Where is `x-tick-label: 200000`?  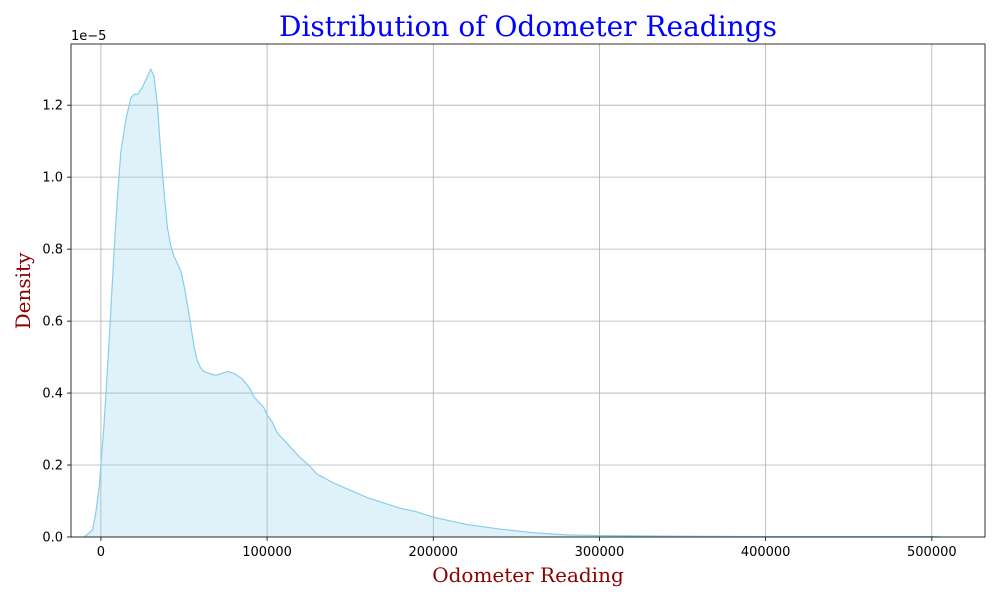
x-tick-label: 200000 is located at coordinates (433, 552).